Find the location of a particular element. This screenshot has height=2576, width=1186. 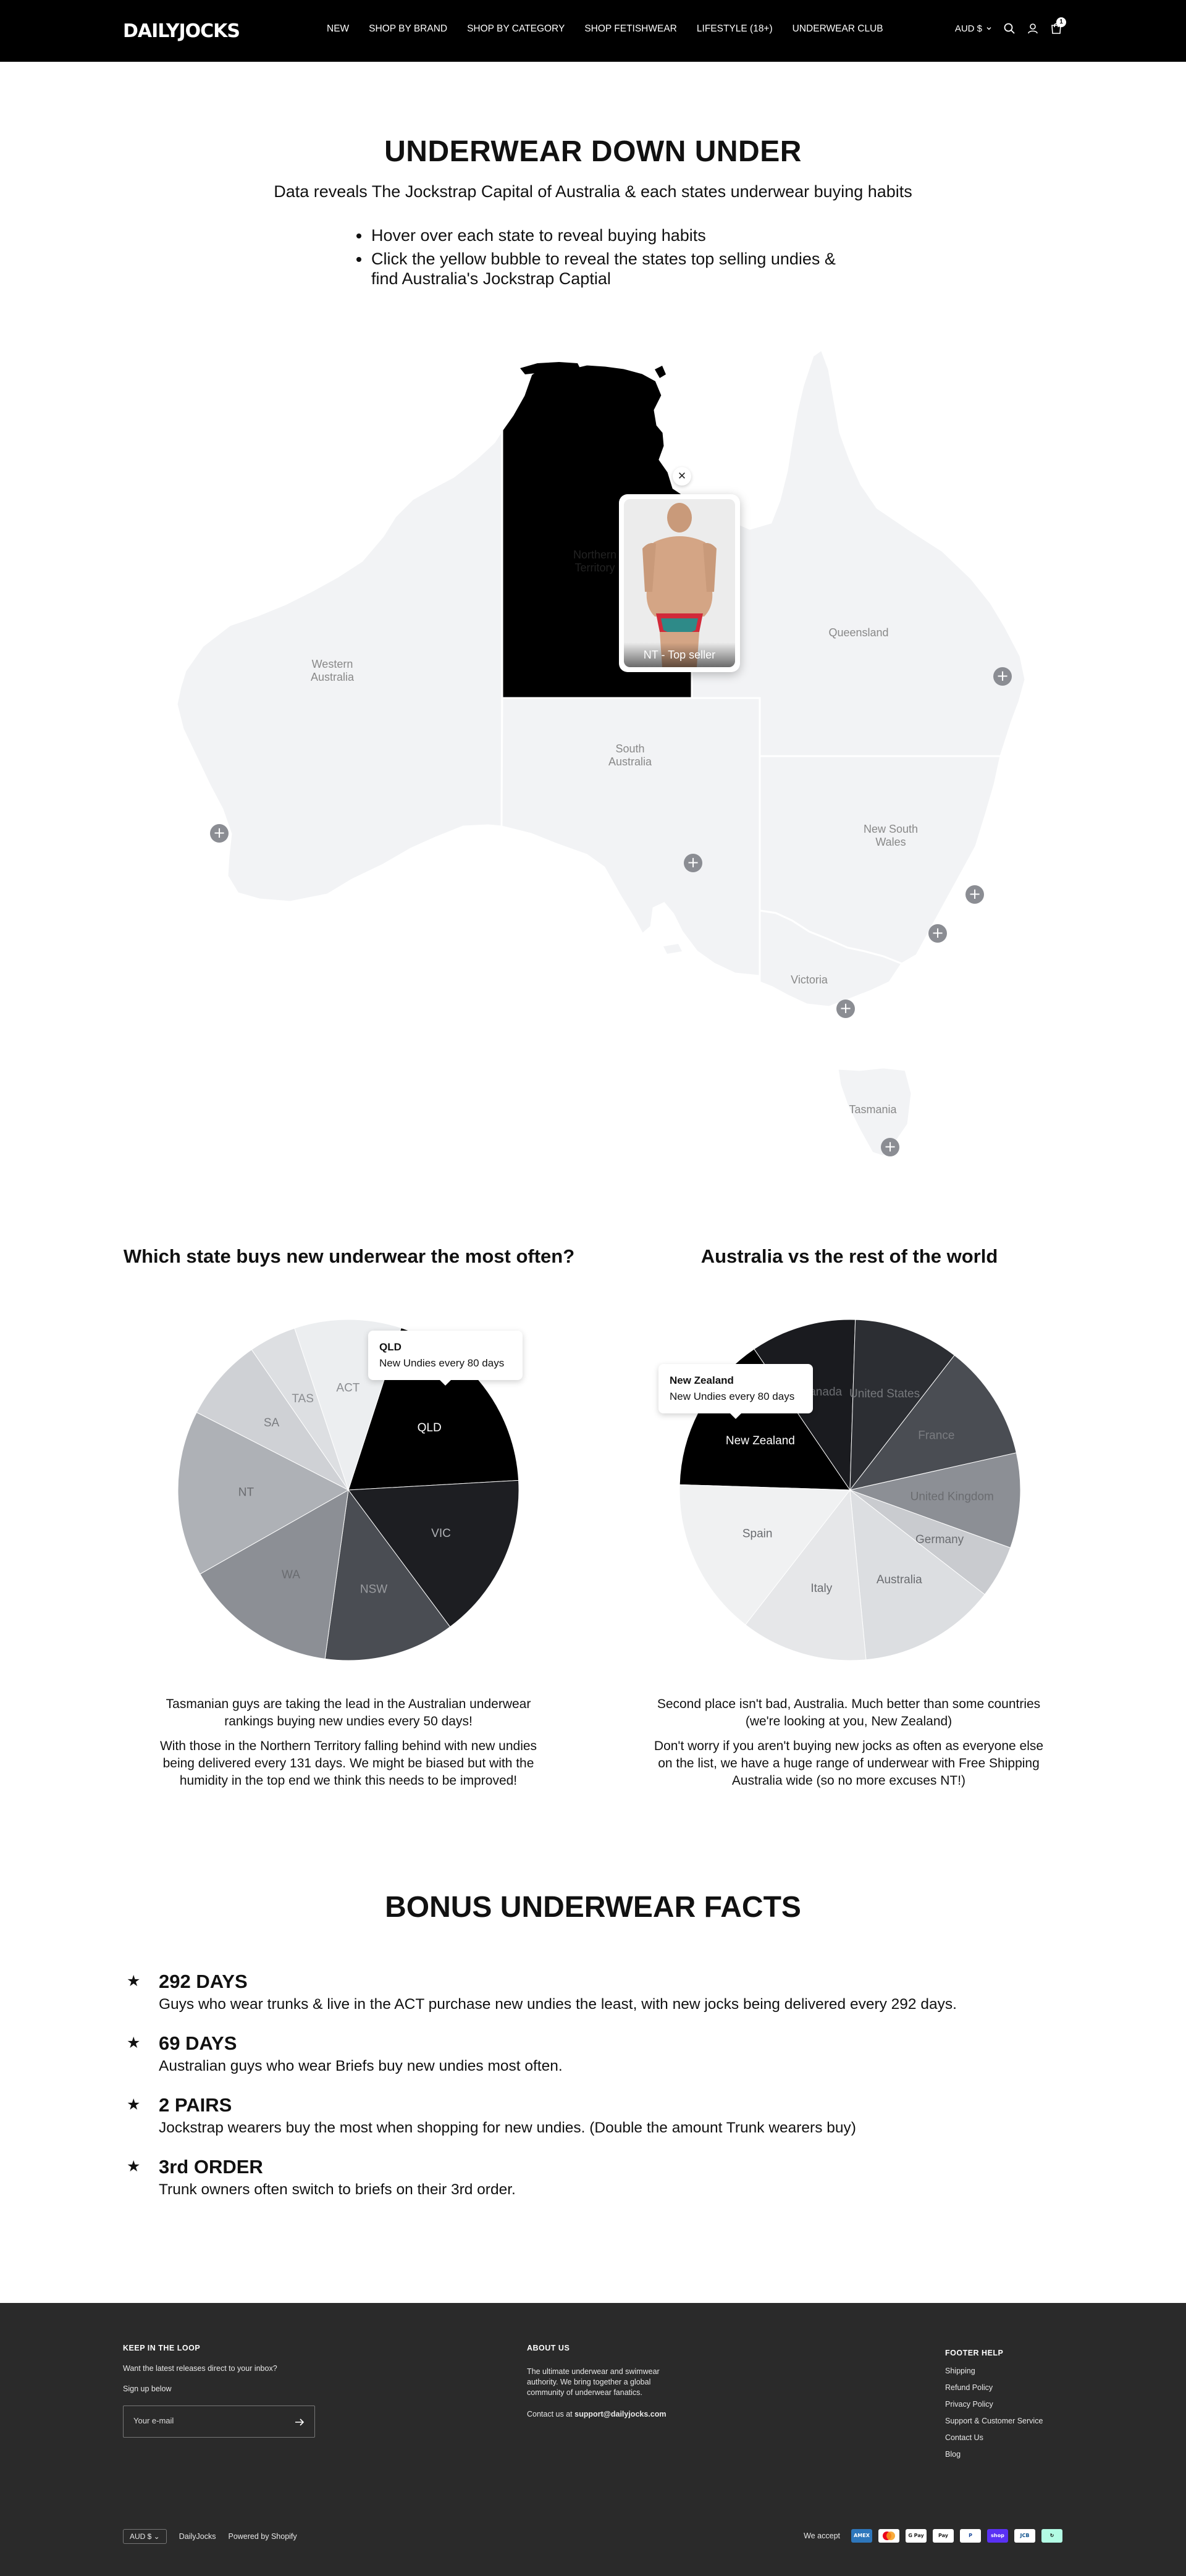

cart-button: 1 is located at coordinates (1058, 26).